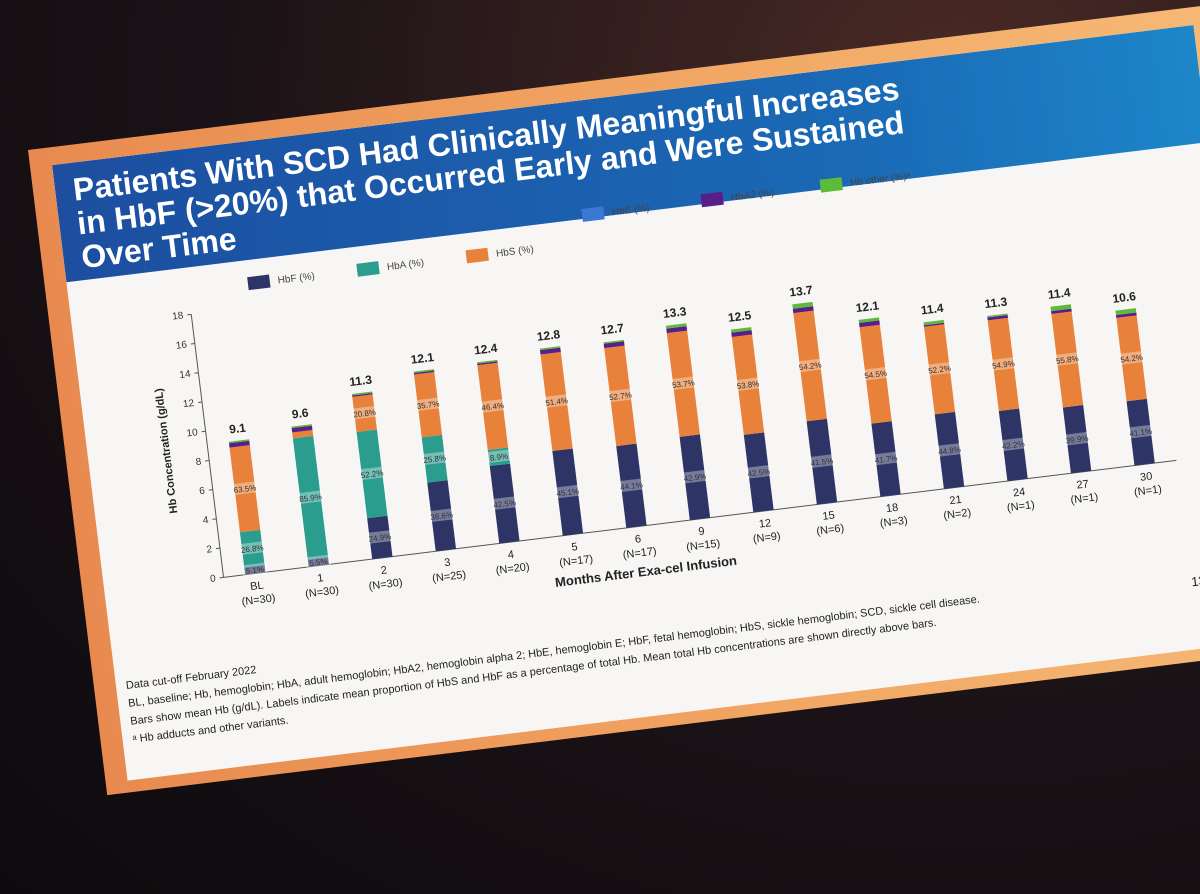 The image size is (1200, 894). Describe the element at coordinates (385, 585) in the screenshot. I see `x-n-label-2: (N=30)` at that location.